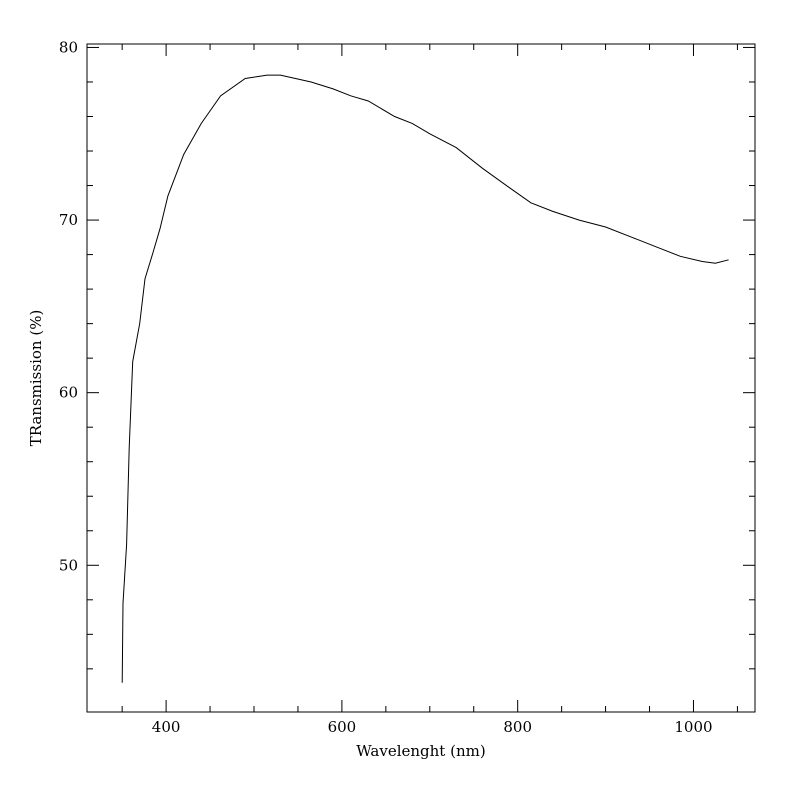  I want to click on y-tick-label: 70, so click(68, 220).